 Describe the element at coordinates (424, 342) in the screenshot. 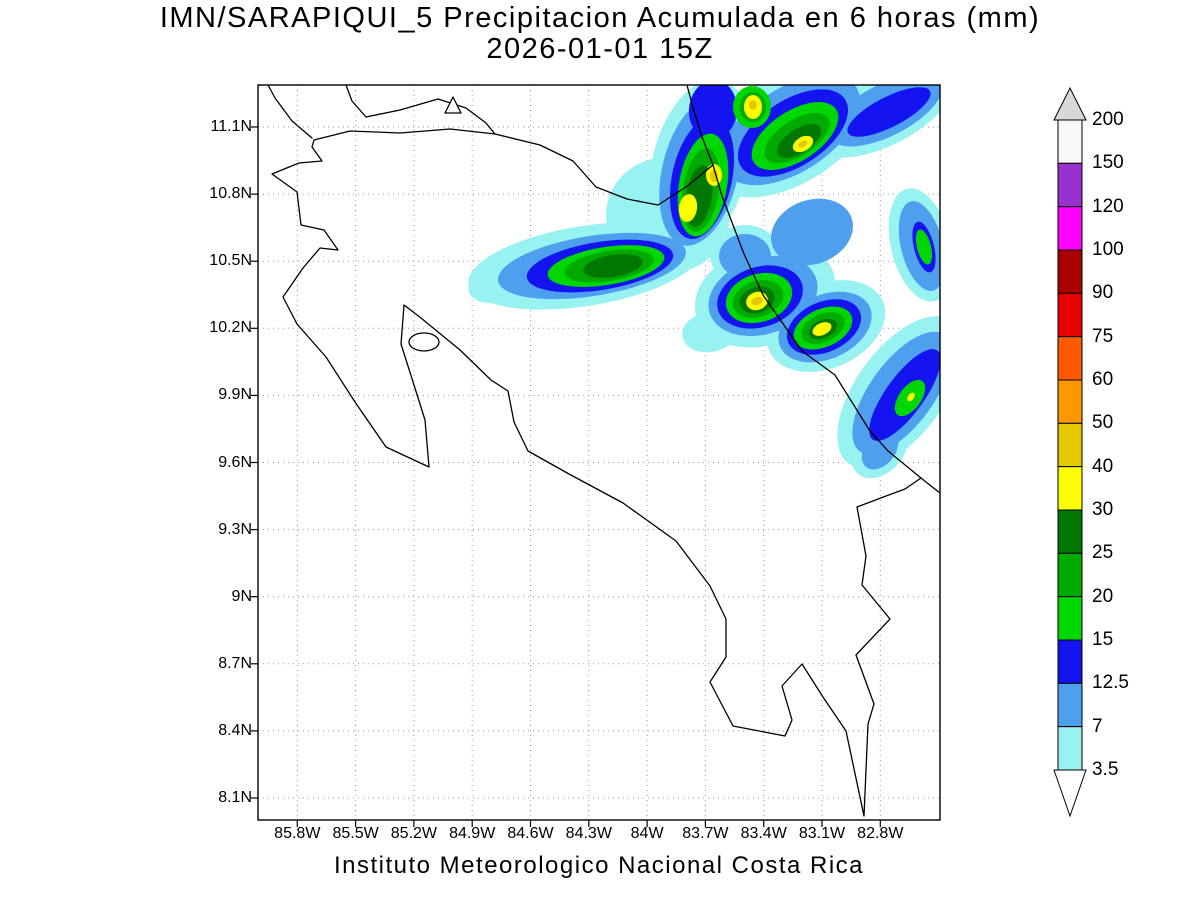

I see `isla-chira-outline` at that location.